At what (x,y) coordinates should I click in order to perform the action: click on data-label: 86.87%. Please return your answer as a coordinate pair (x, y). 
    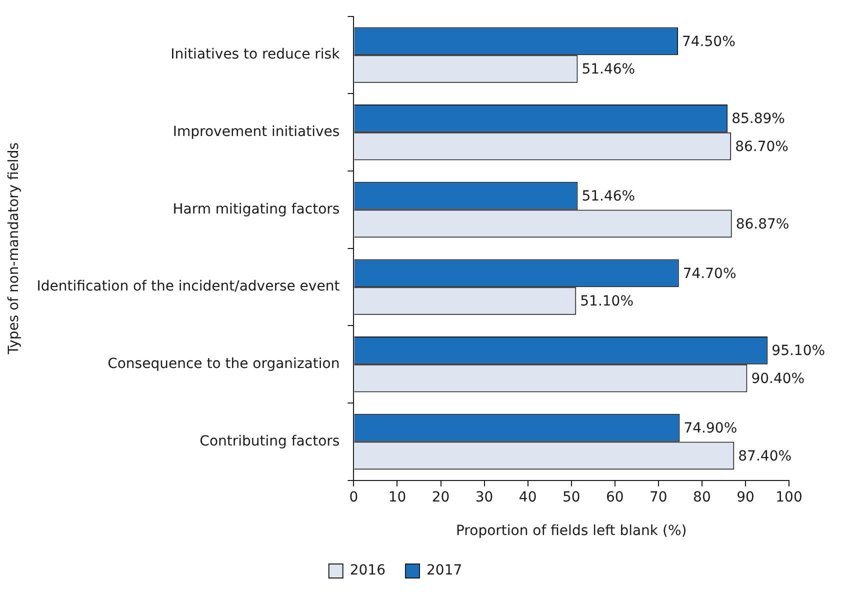
    Looking at the image, I should click on (763, 224).